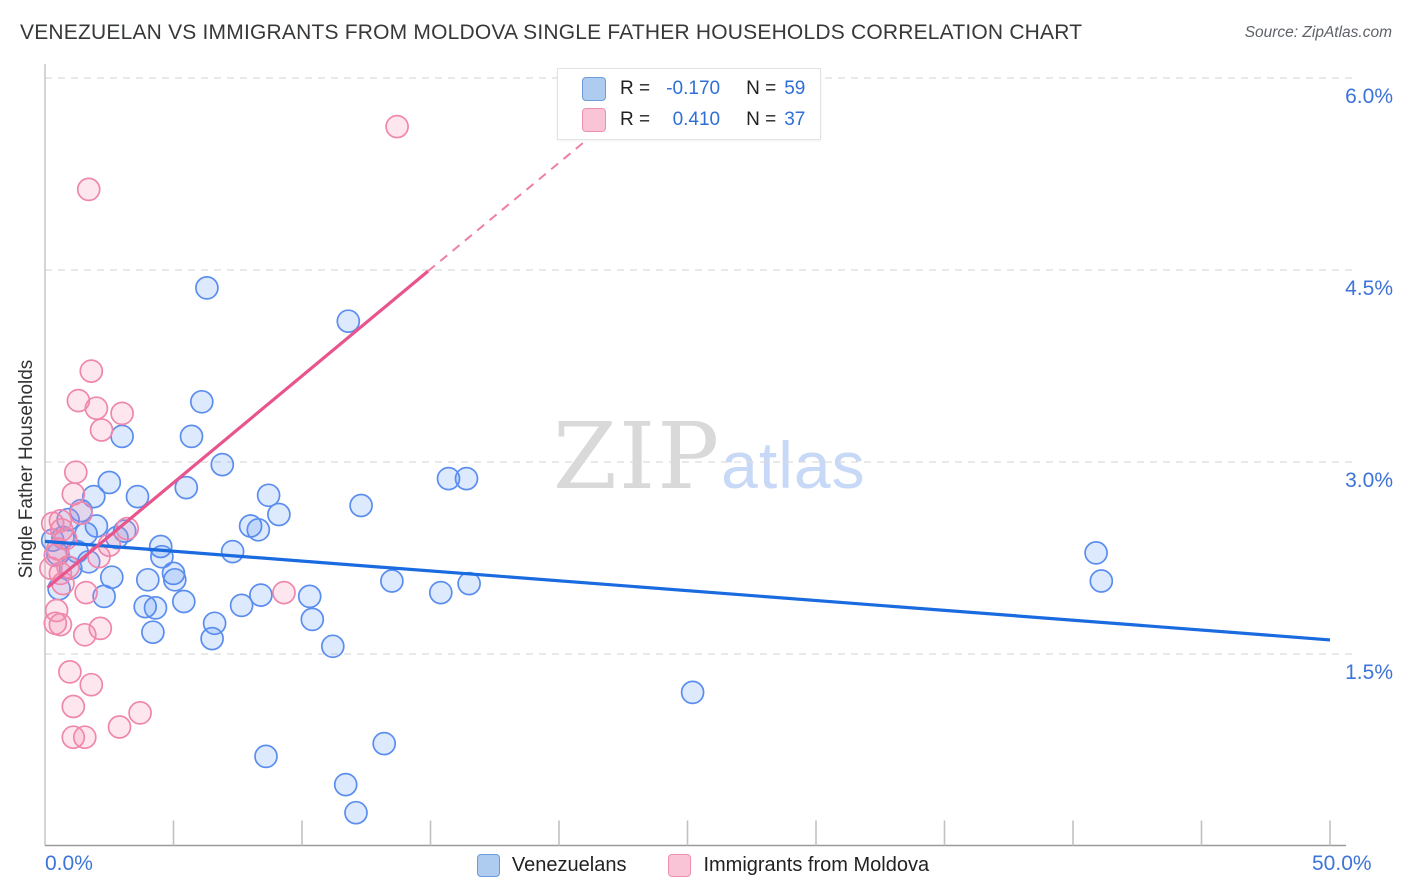 Image resolution: width=1406 pixels, height=892 pixels. I want to click on source-attribution: Source: ZipAtlas.com, so click(1318, 32).